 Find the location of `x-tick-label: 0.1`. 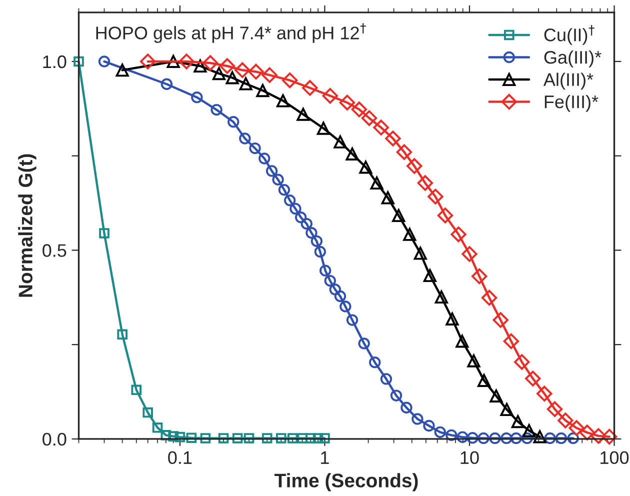

x-tick-label: 0.1 is located at coordinates (180, 457).